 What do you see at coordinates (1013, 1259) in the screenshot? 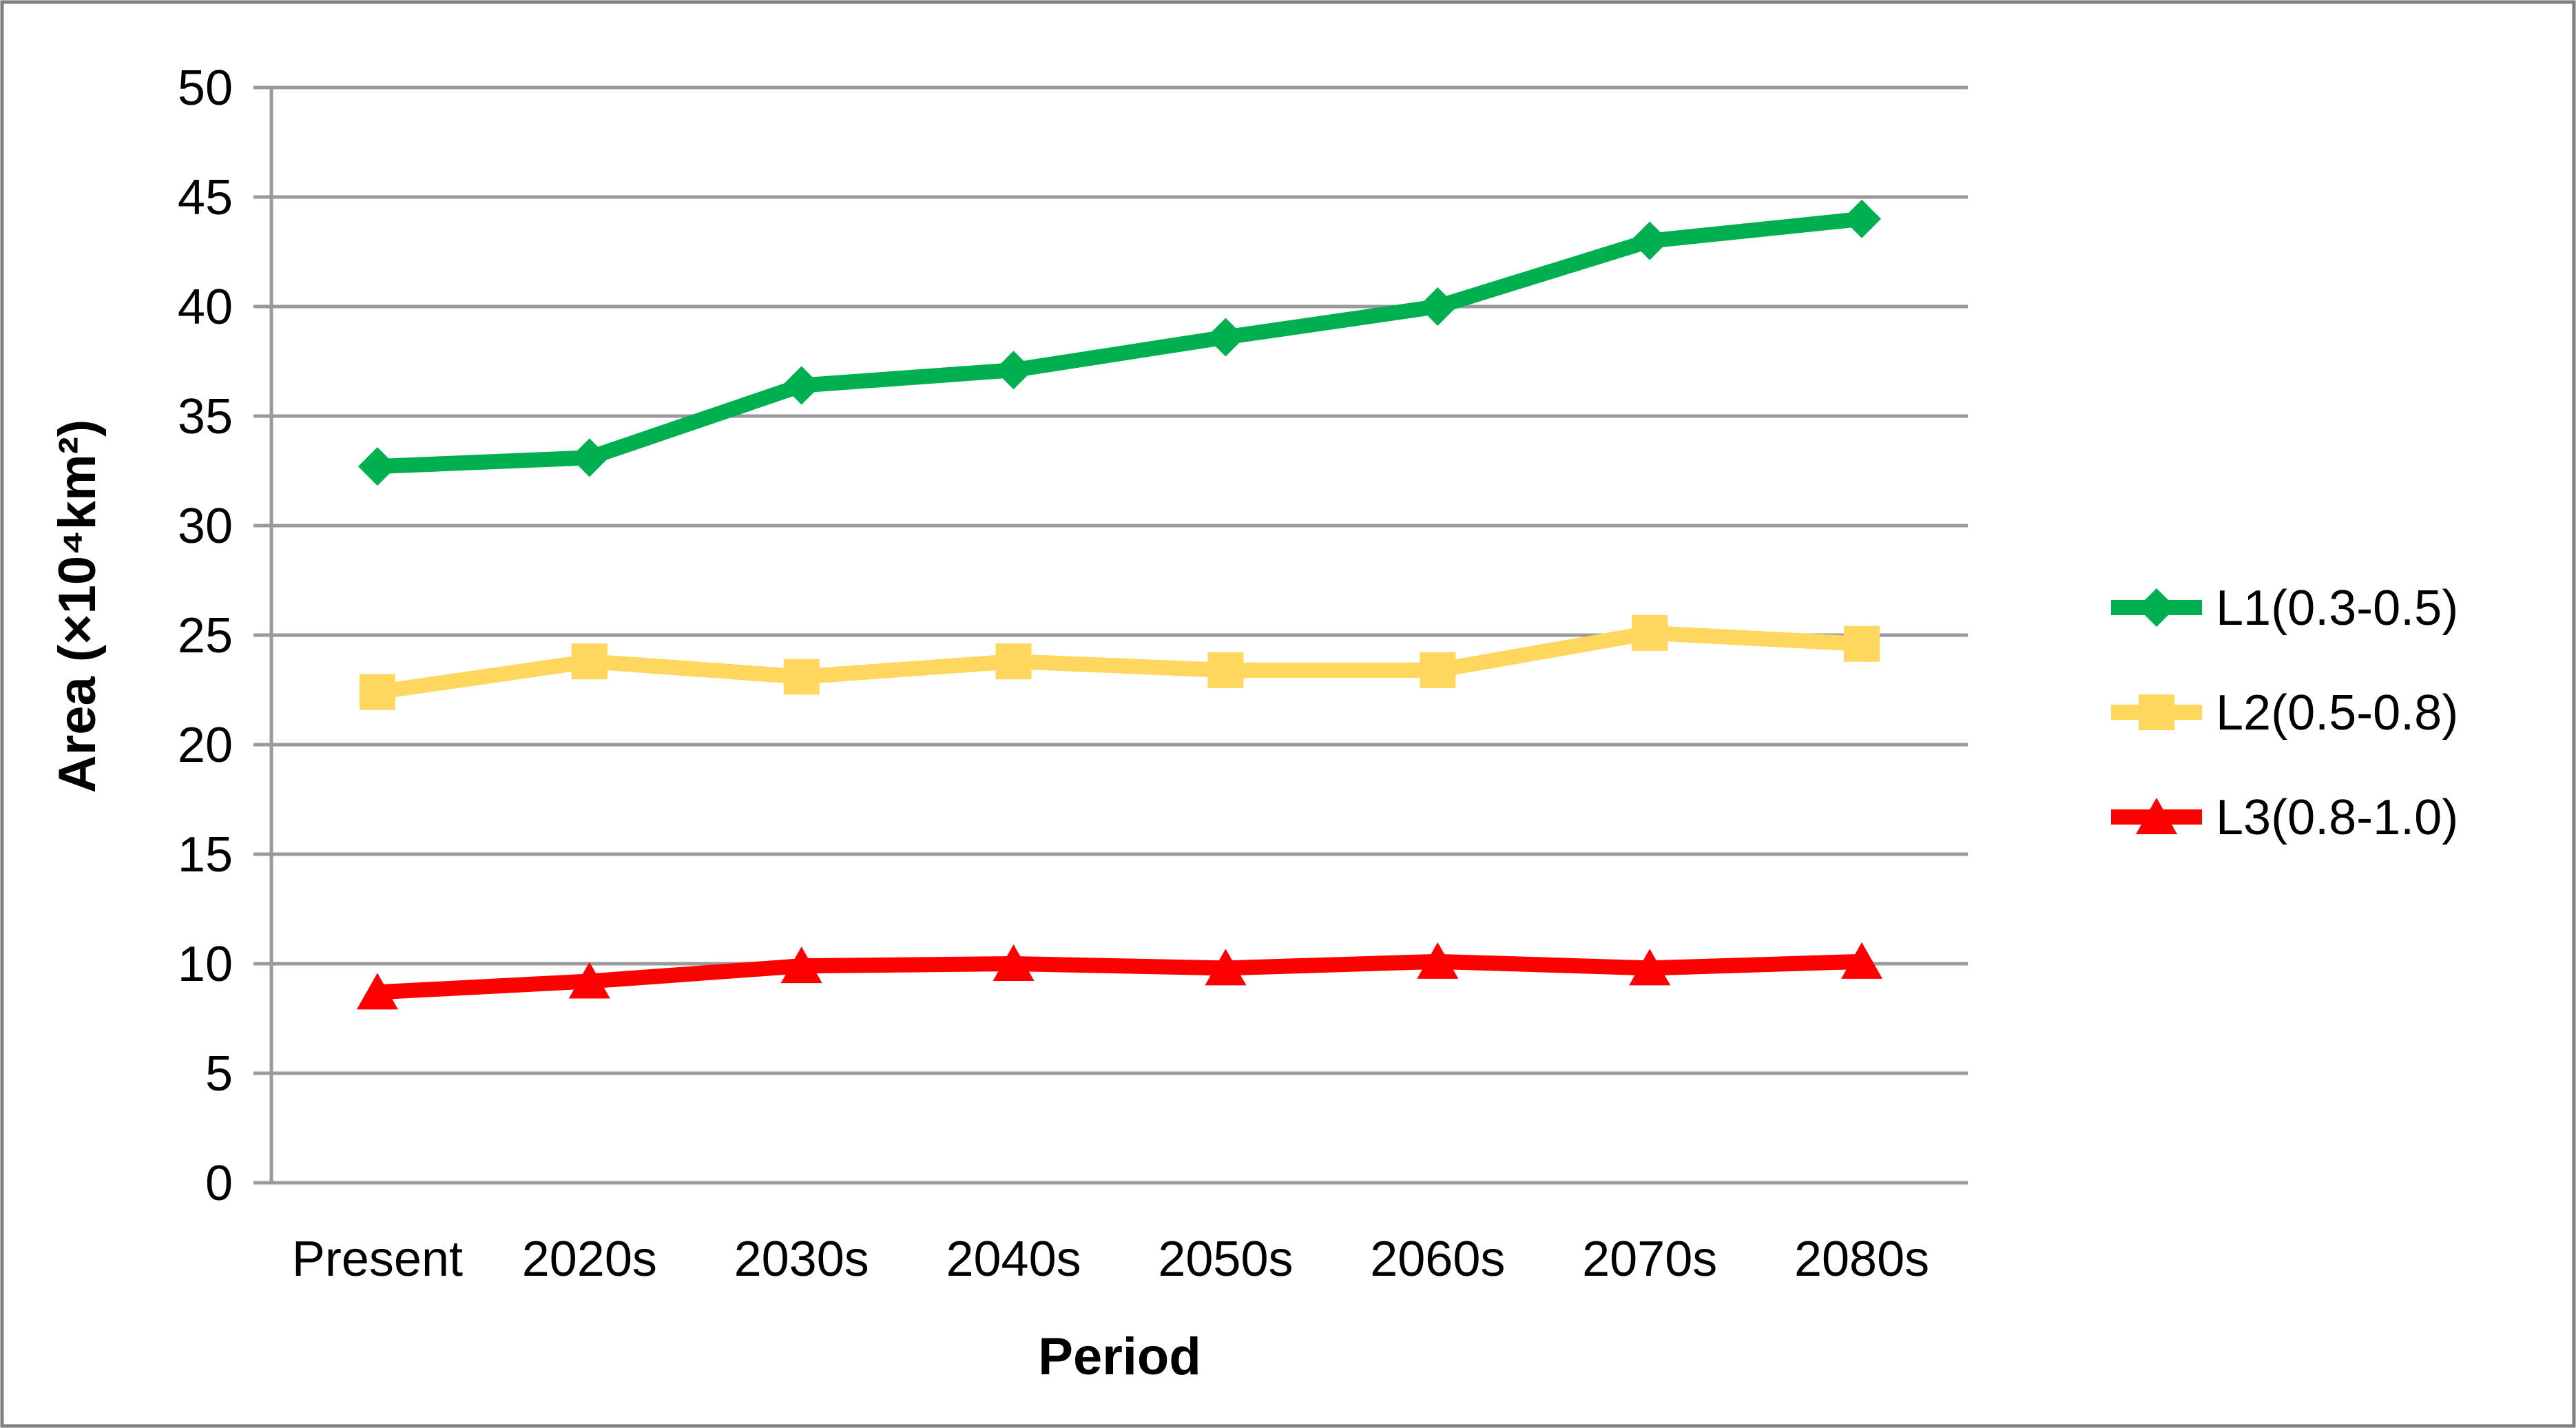
I see `x-tick-label: 2040s` at bounding box center [1013, 1259].